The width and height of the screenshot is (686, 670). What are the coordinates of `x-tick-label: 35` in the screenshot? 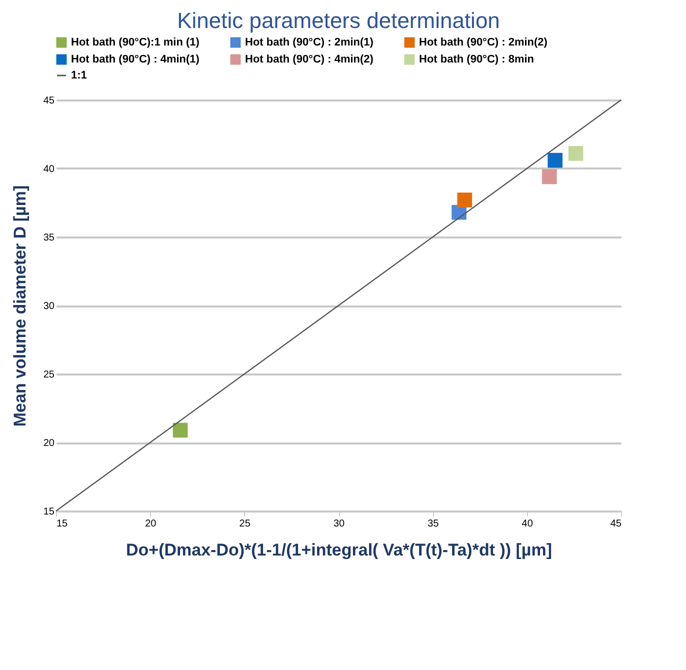 It's located at (434, 524).